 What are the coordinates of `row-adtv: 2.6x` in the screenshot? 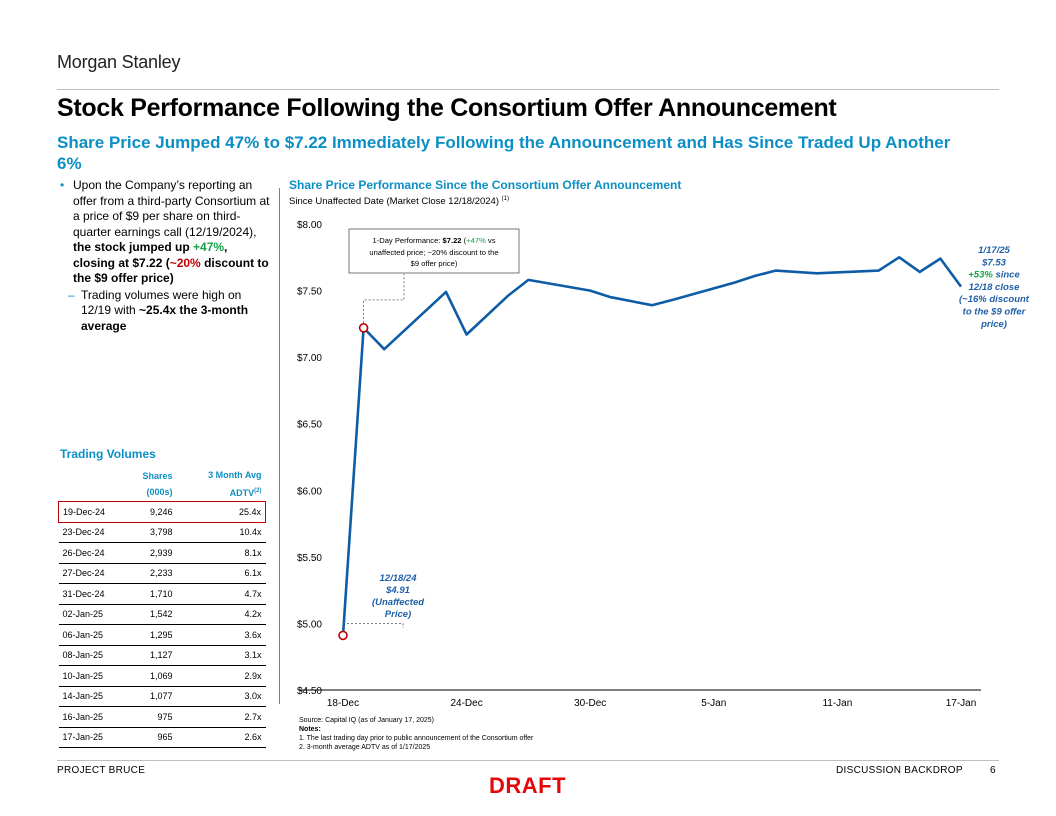 It's located at (221, 737).